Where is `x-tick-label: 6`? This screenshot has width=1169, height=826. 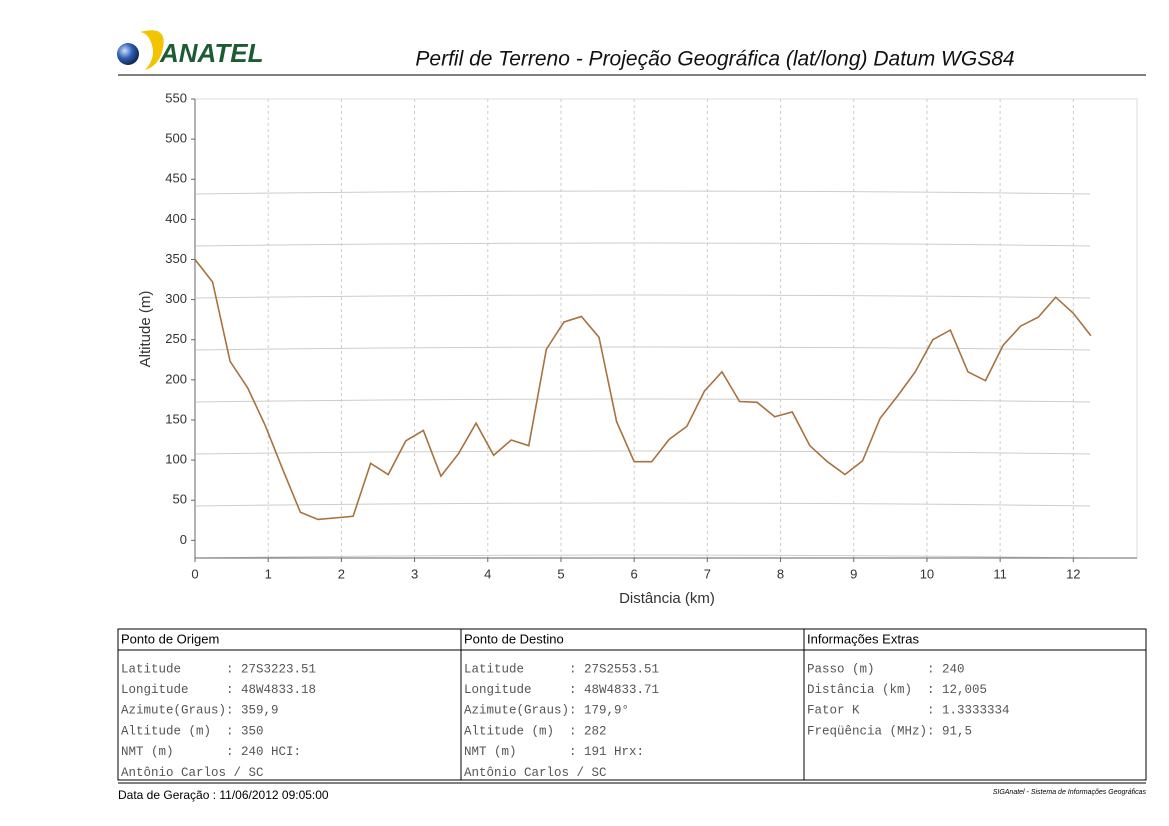
x-tick-label: 6 is located at coordinates (634, 573).